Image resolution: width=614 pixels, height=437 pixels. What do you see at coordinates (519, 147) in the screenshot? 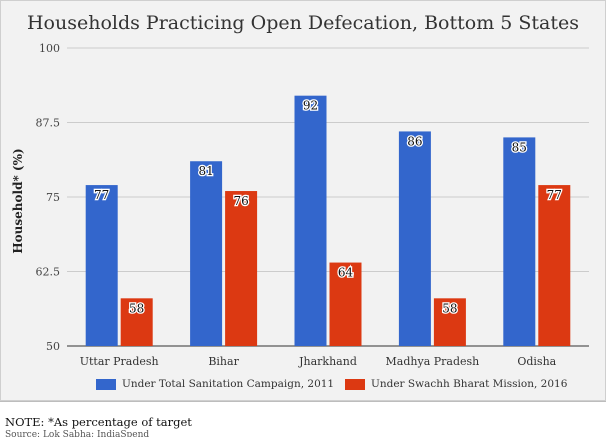
I see `bar-value-label: 85` at bounding box center [519, 147].